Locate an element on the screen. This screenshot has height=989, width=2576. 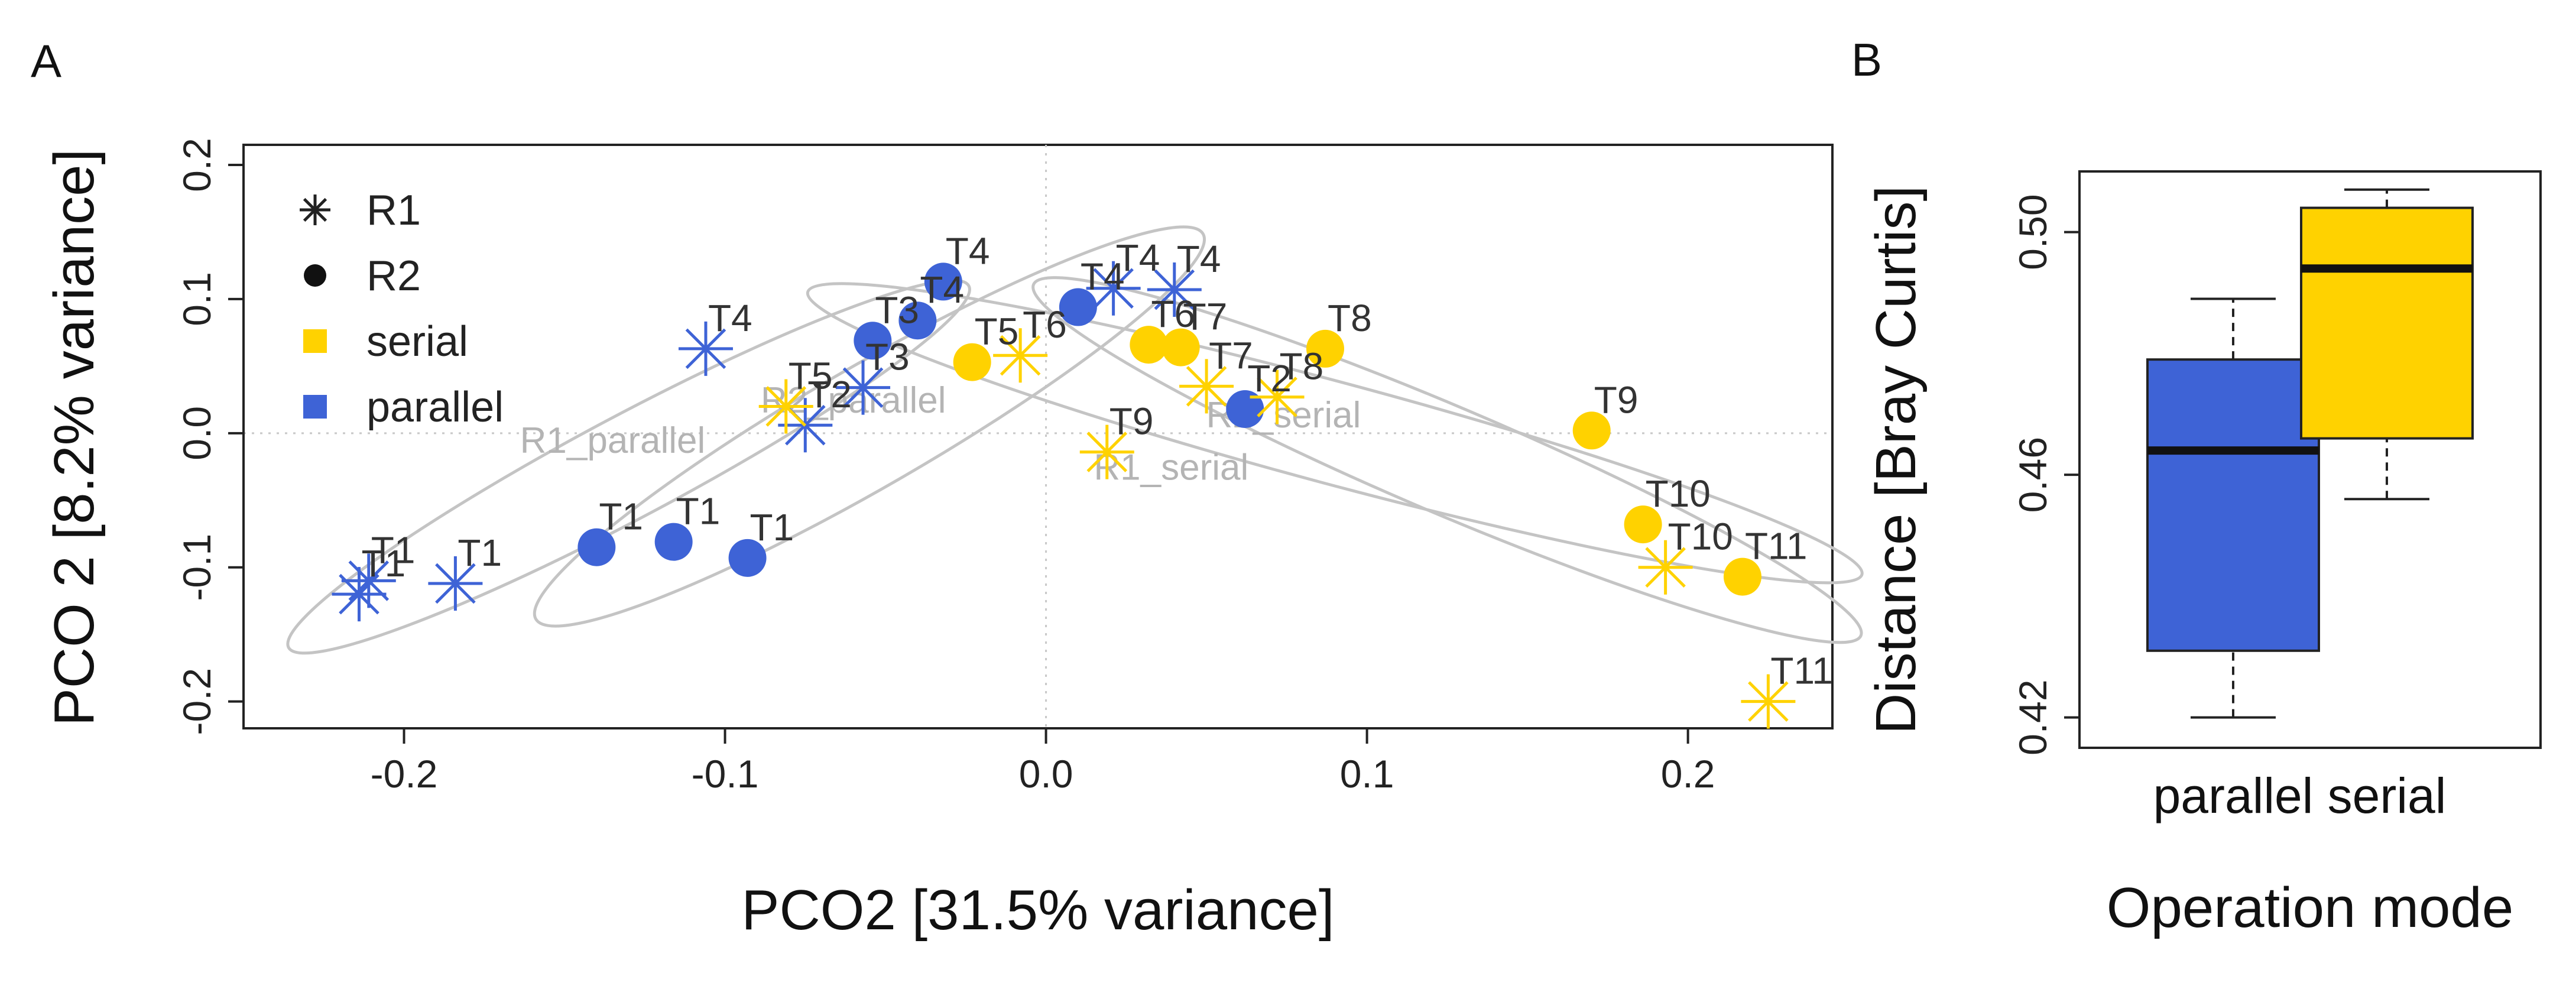
point-r2-parallel-t3 is located at coordinates (873, 341).